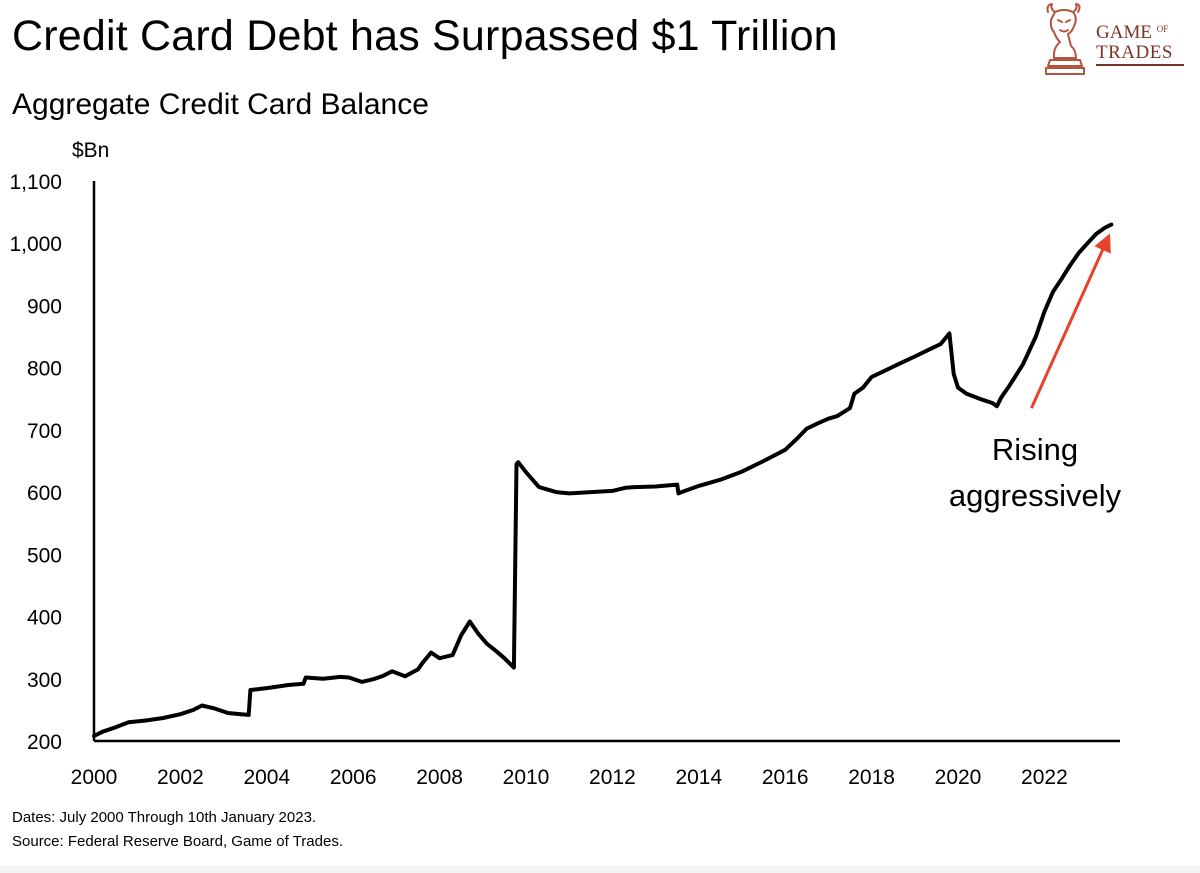  Describe the element at coordinates (600, 869) in the screenshot. I see `bottom-divider` at that location.